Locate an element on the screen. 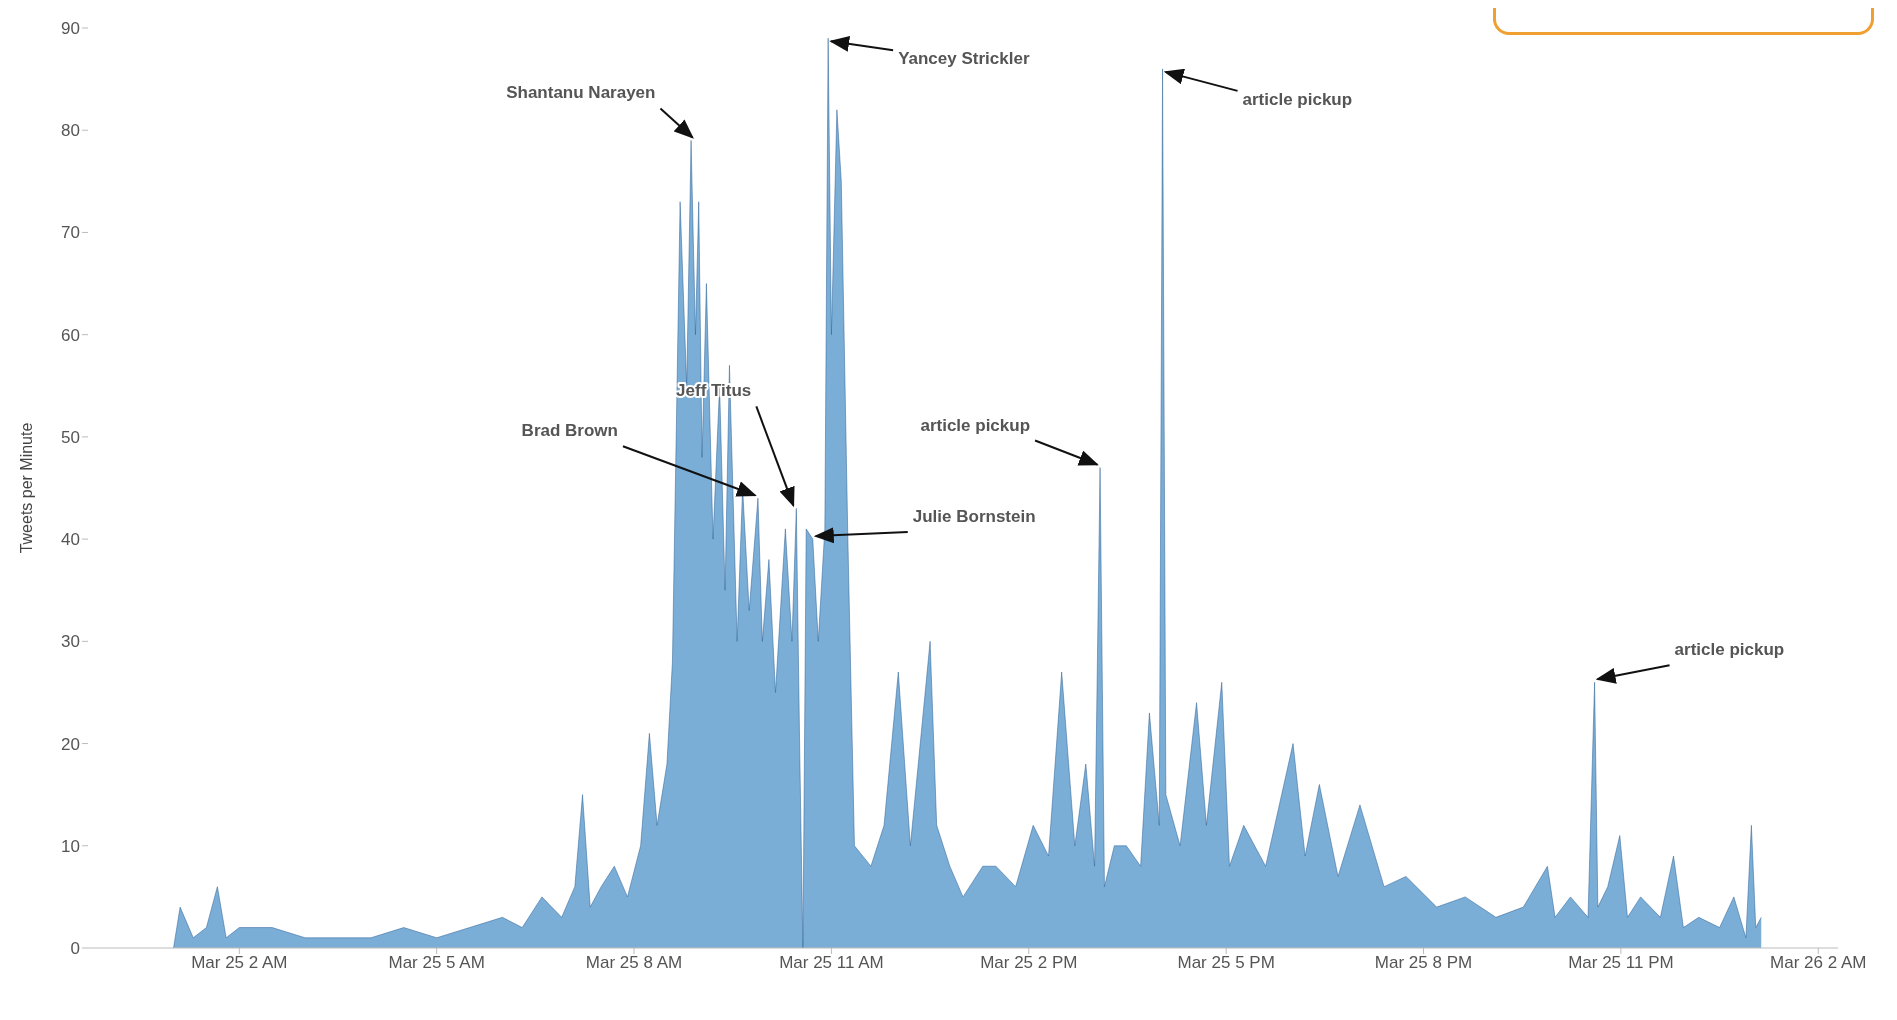 The width and height of the screenshot is (1897, 1020). y-tick-label: 0 is located at coordinates (75, 949).